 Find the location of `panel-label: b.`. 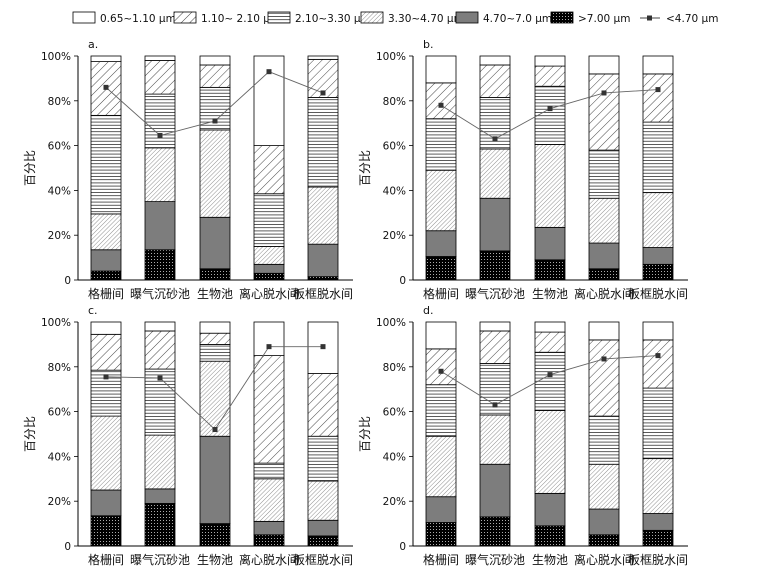

panel-label: b. is located at coordinates (428, 44).